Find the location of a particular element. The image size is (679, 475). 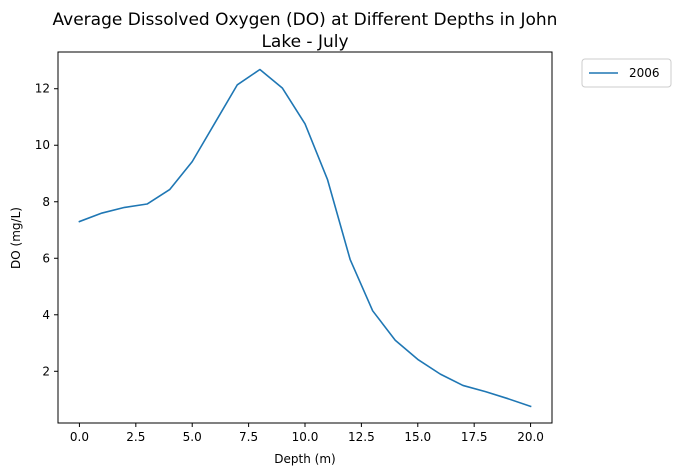

y-tick-label: 8 is located at coordinates (46, 202).